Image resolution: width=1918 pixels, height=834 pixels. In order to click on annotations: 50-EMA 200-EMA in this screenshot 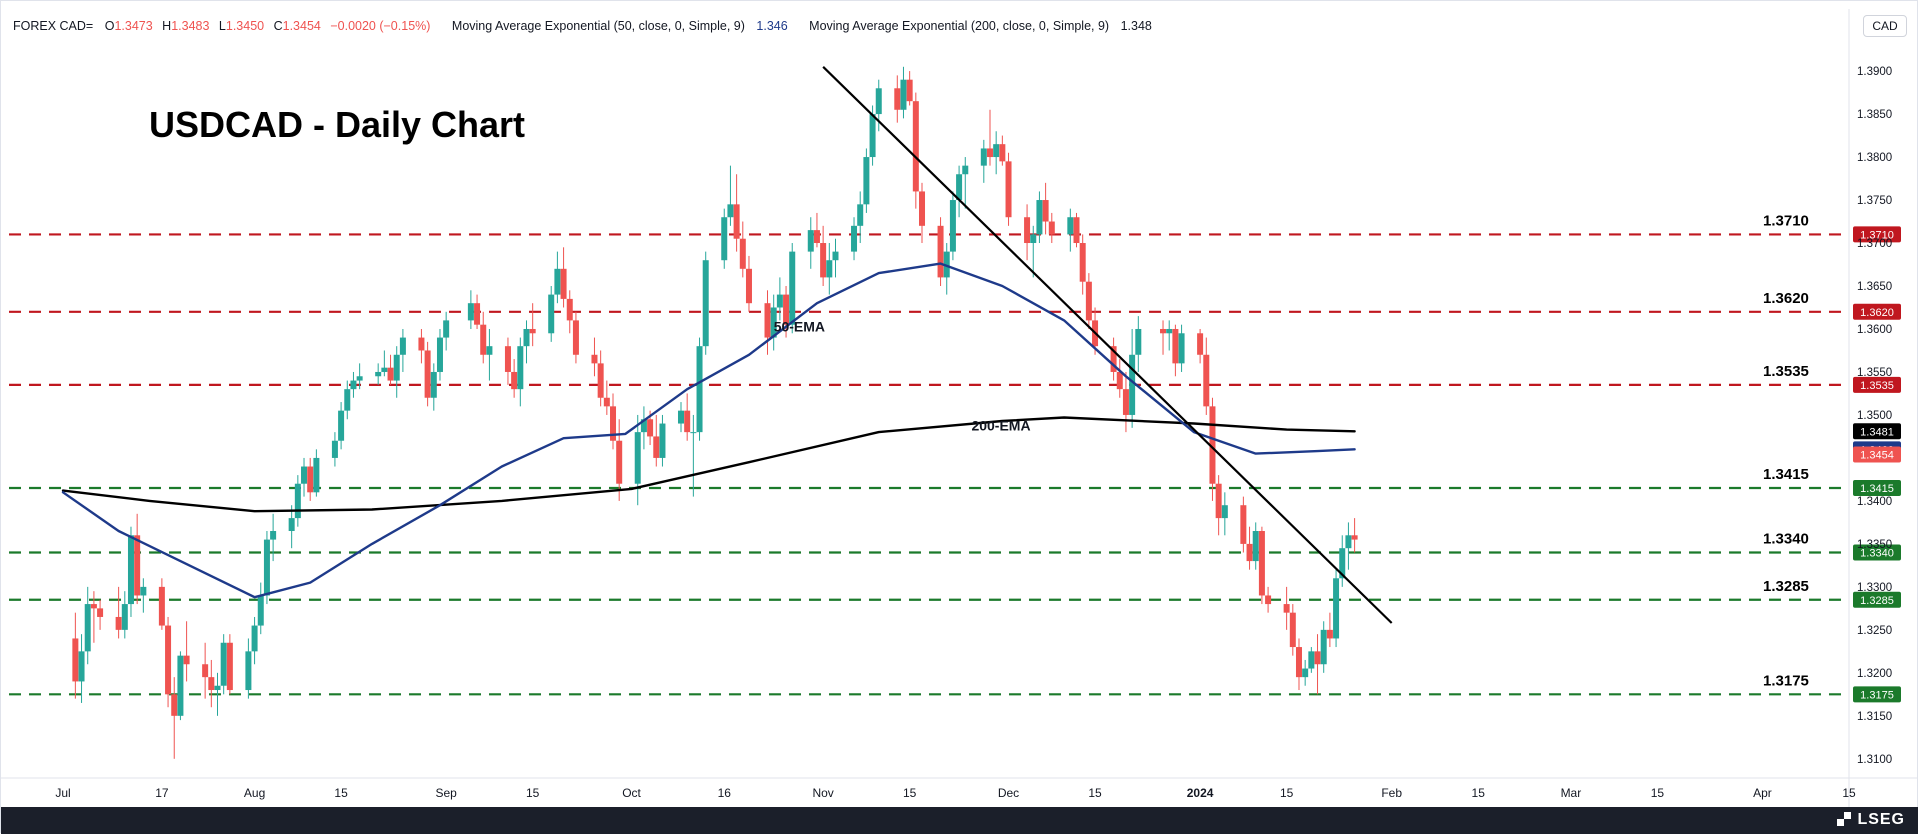, I will do `click(902, 376)`.